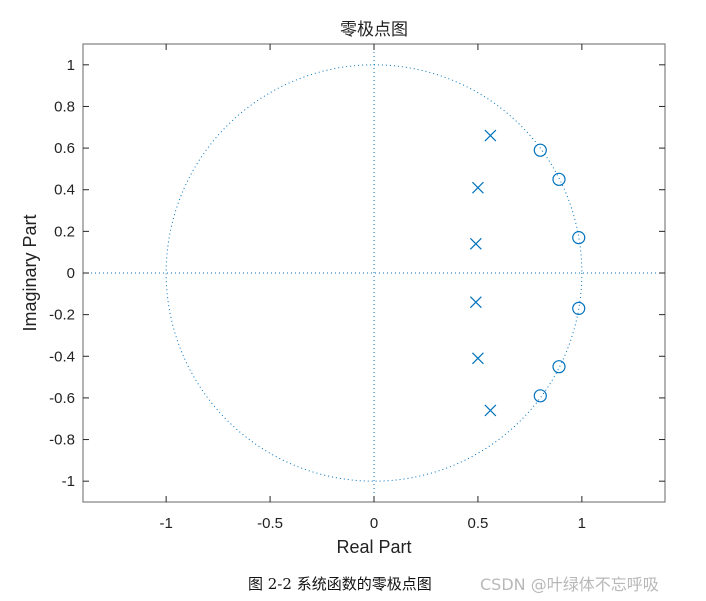 This screenshot has width=706, height=601. Describe the element at coordinates (64, 231) in the screenshot. I see `y-tick-label: 0.2` at that location.